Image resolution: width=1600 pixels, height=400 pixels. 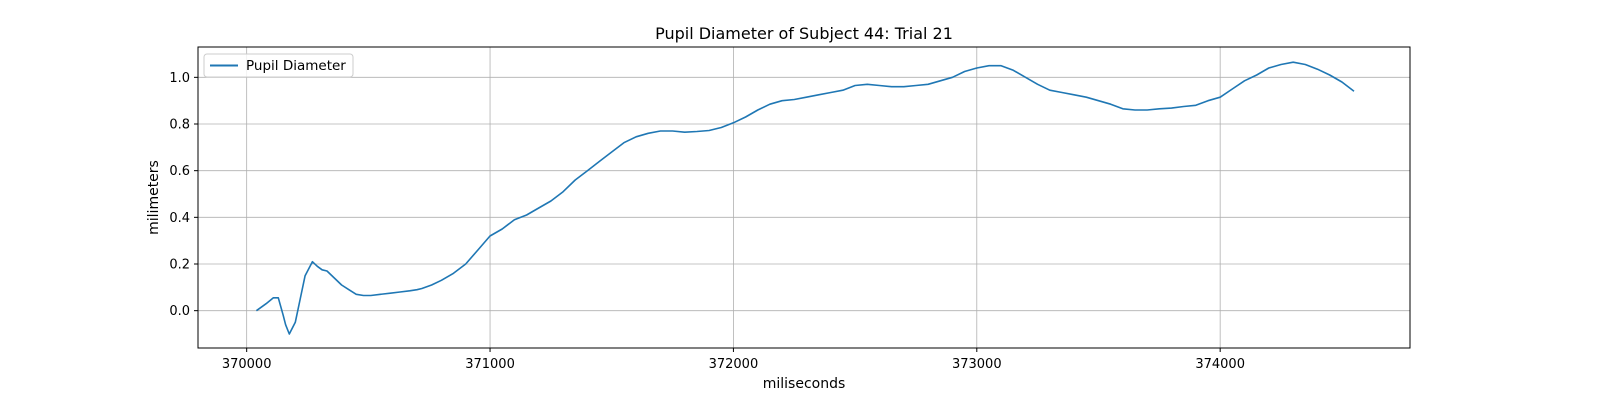 What do you see at coordinates (179, 311) in the screenshot?
I see `y-tick-label: 0.0` at bounding box center [179, 311].